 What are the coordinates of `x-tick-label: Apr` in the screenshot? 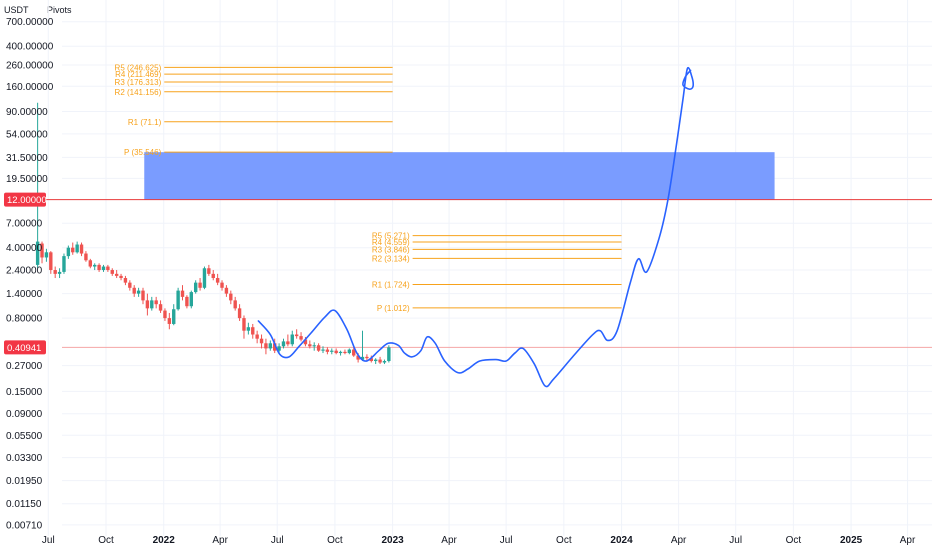 It's located at (679, 540).